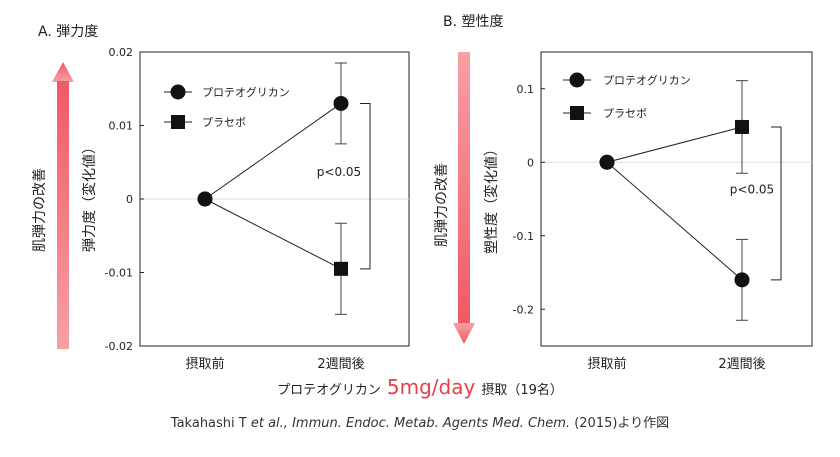 This screenshot has height=457, width=840. Describe the element at coordinates (341, 268) in the screenshot. I see `panel-a-square-point` at that location.